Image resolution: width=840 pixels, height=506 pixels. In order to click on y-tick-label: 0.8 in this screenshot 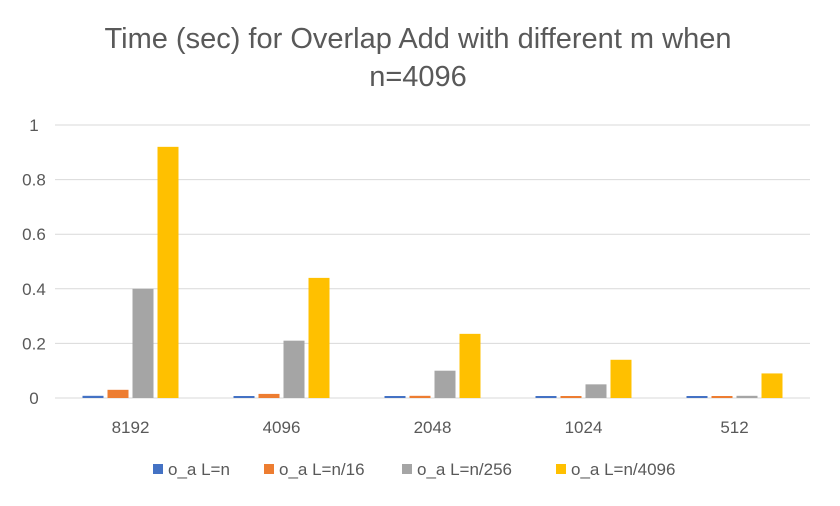, I will do `click(34, 180)`.